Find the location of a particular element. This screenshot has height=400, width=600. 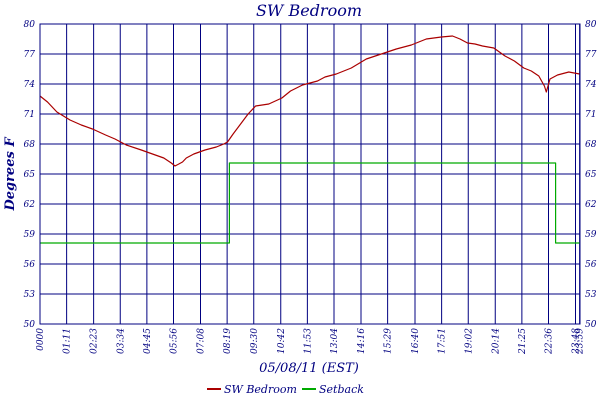

y-ticks-left: 50 53 56 59 62 65 68 71 74 77 80 is located at coordinates (30, 175).